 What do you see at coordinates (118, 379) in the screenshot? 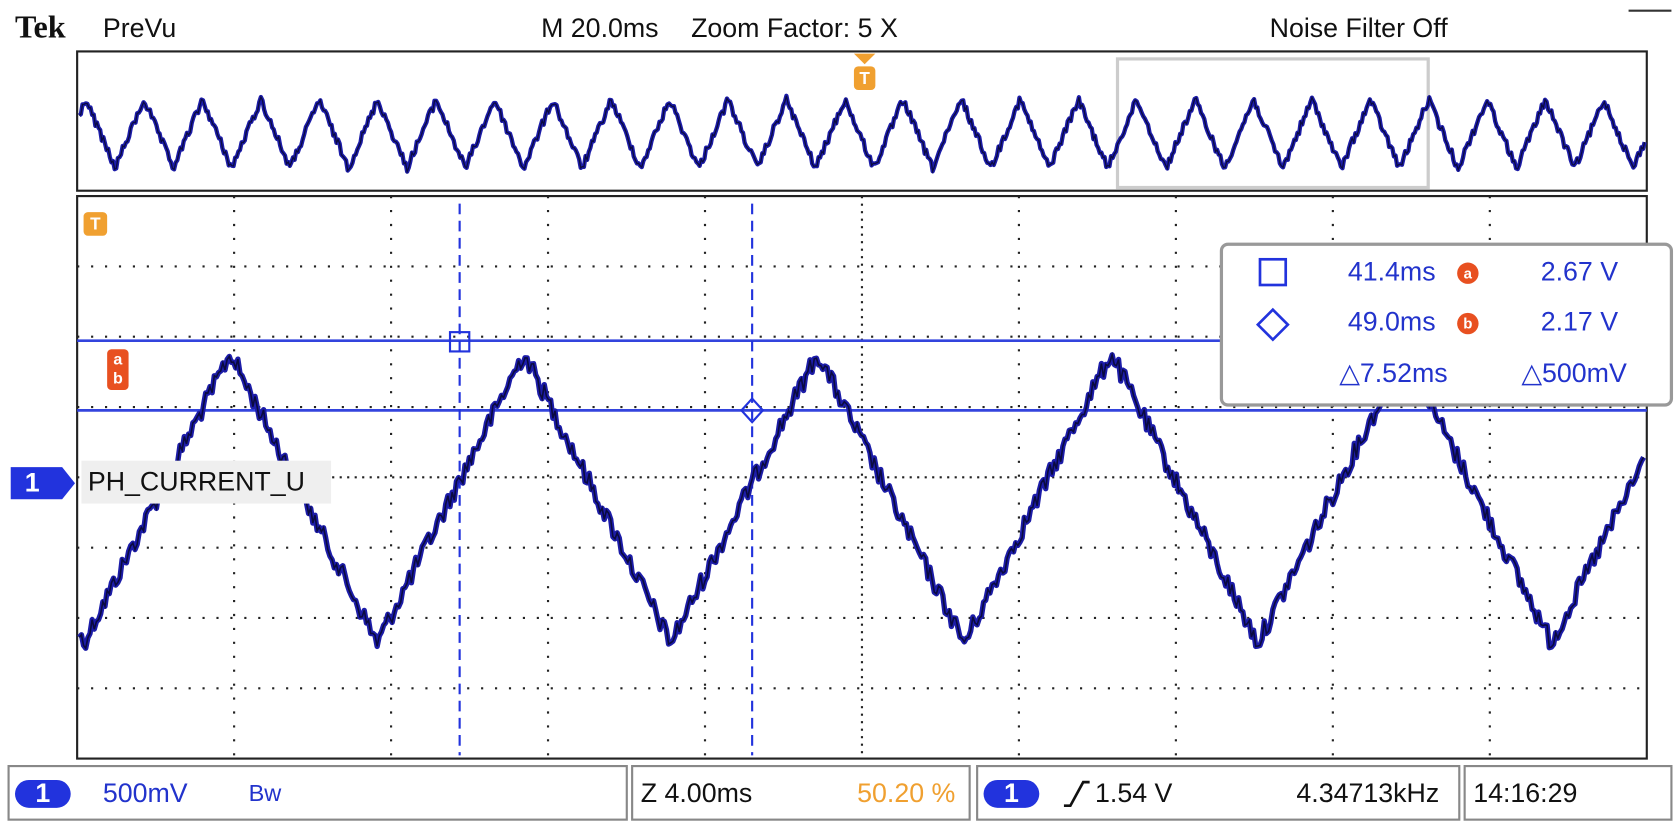
I see `cursor-b-tag: b` at bounding box center [118, 379].